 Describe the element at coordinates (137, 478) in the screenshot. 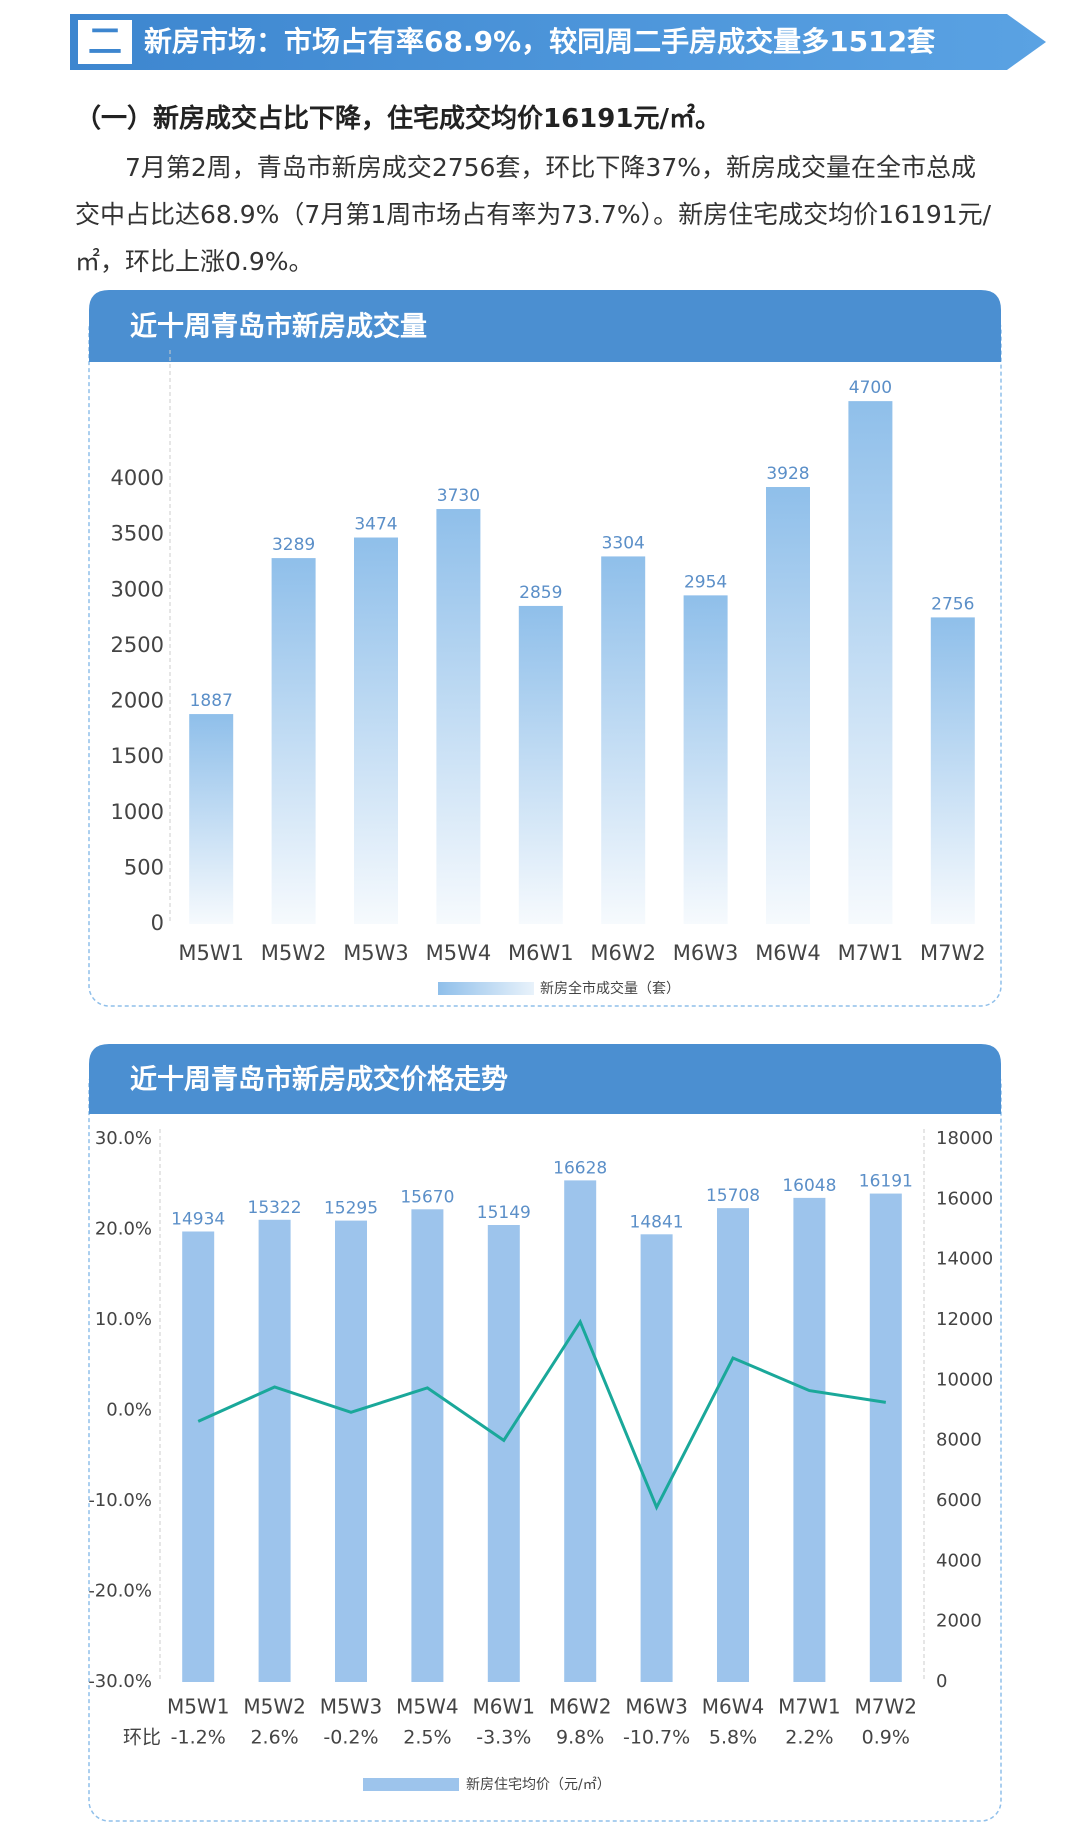

I see `y-tick-label: 4000` at that location.